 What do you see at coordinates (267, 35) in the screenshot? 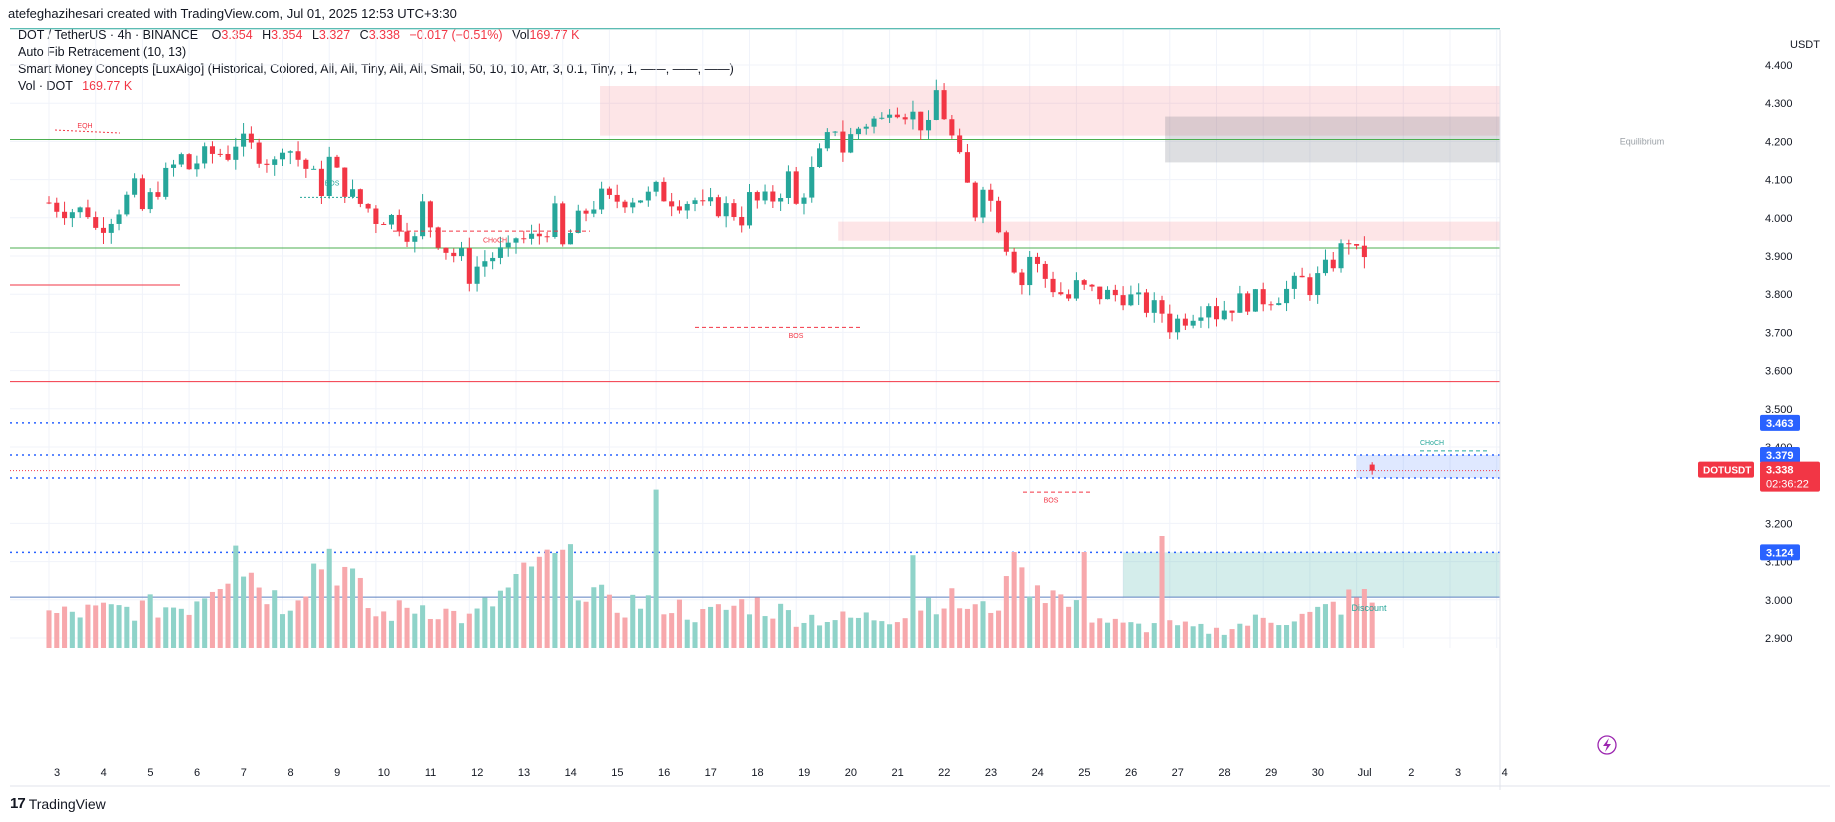
I see `ohlc-high-label: H` at bounding box center [267, 35].